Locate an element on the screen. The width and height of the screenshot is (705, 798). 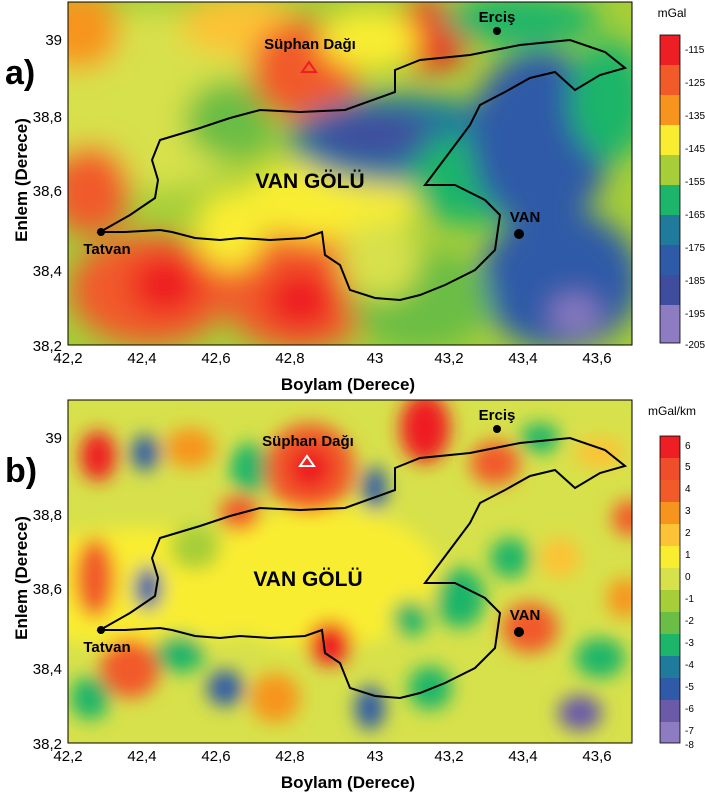
suphan-peak-marker-a is located at coordinates (309, 66).